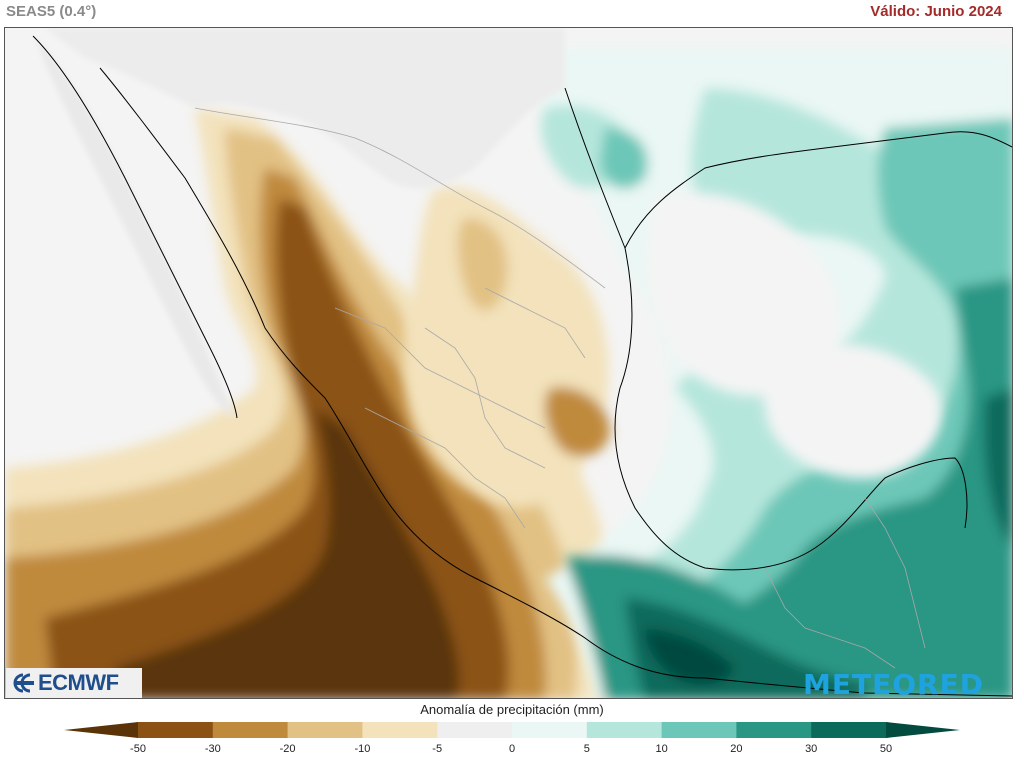 The width and height of the screenshot is (1024, 764). I want to click on scale-tick-label: 30, so click(811, 749).